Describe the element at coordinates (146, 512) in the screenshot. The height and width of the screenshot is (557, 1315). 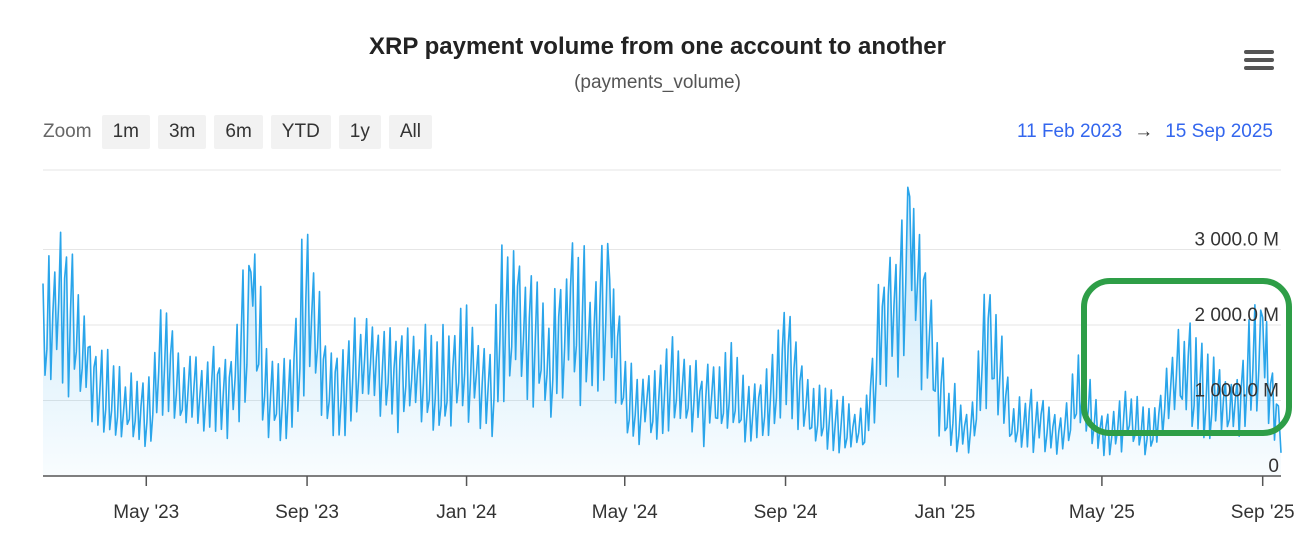
I see `x-tick-label: May '23` at that location.